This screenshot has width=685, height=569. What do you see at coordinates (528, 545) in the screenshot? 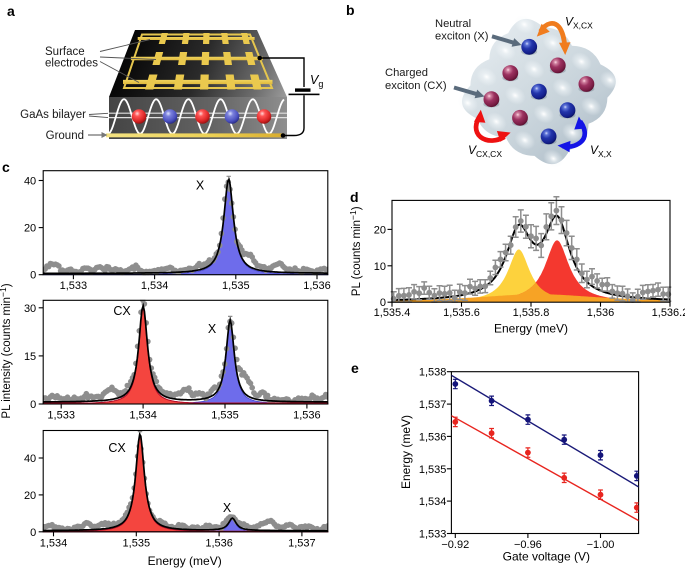
I see `svg-text: −0.96` at bounding box center [528, 545].